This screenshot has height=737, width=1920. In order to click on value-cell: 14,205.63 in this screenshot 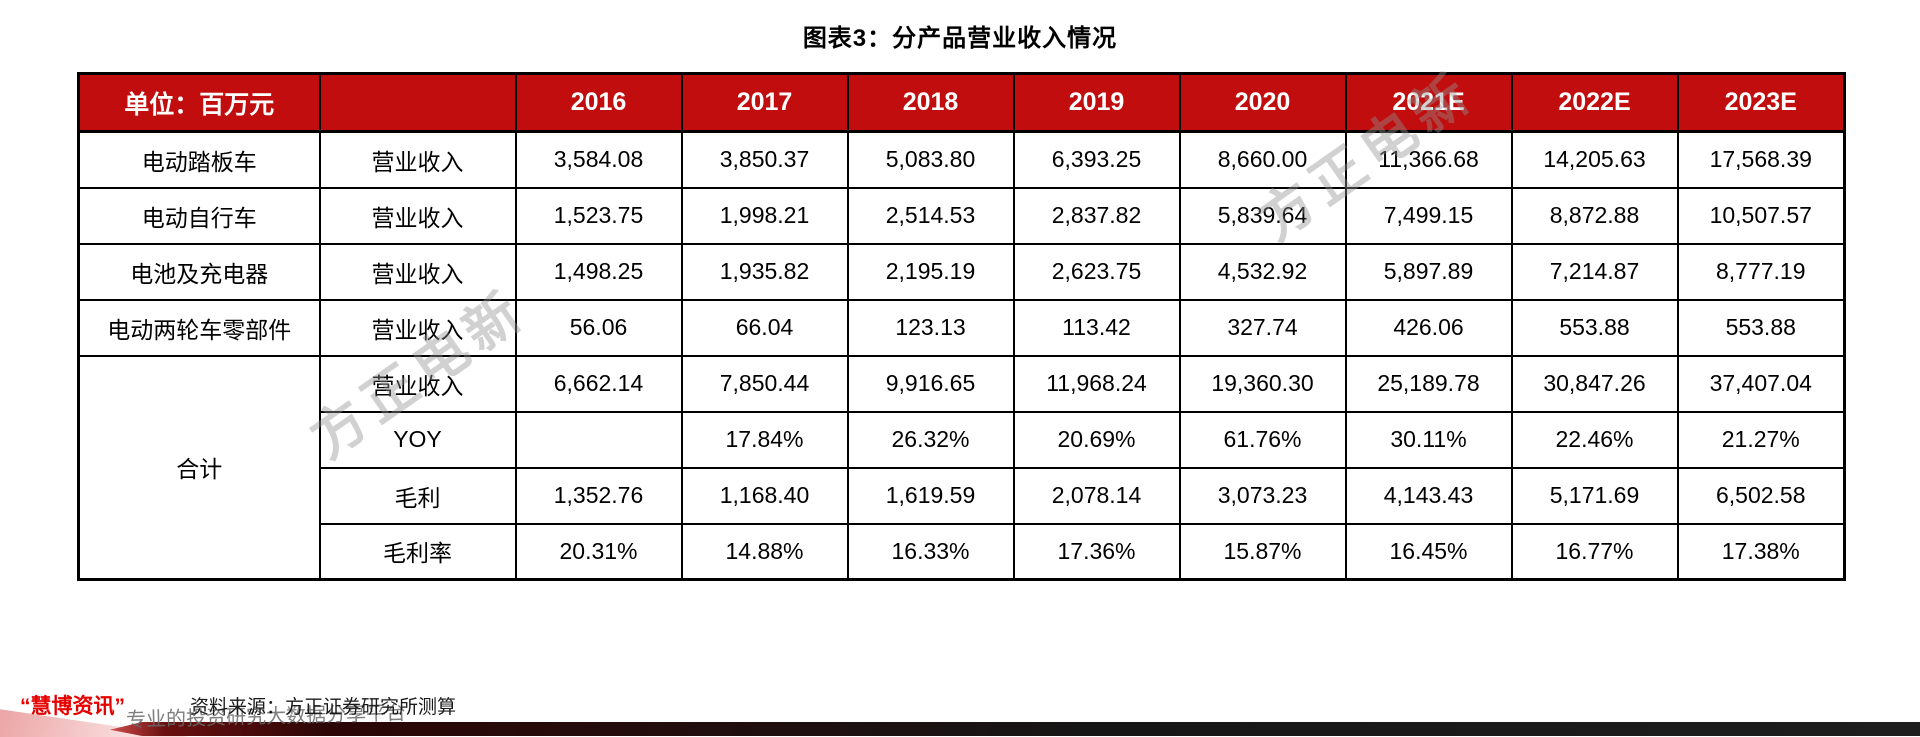, I will do `click(1594, 159)`.